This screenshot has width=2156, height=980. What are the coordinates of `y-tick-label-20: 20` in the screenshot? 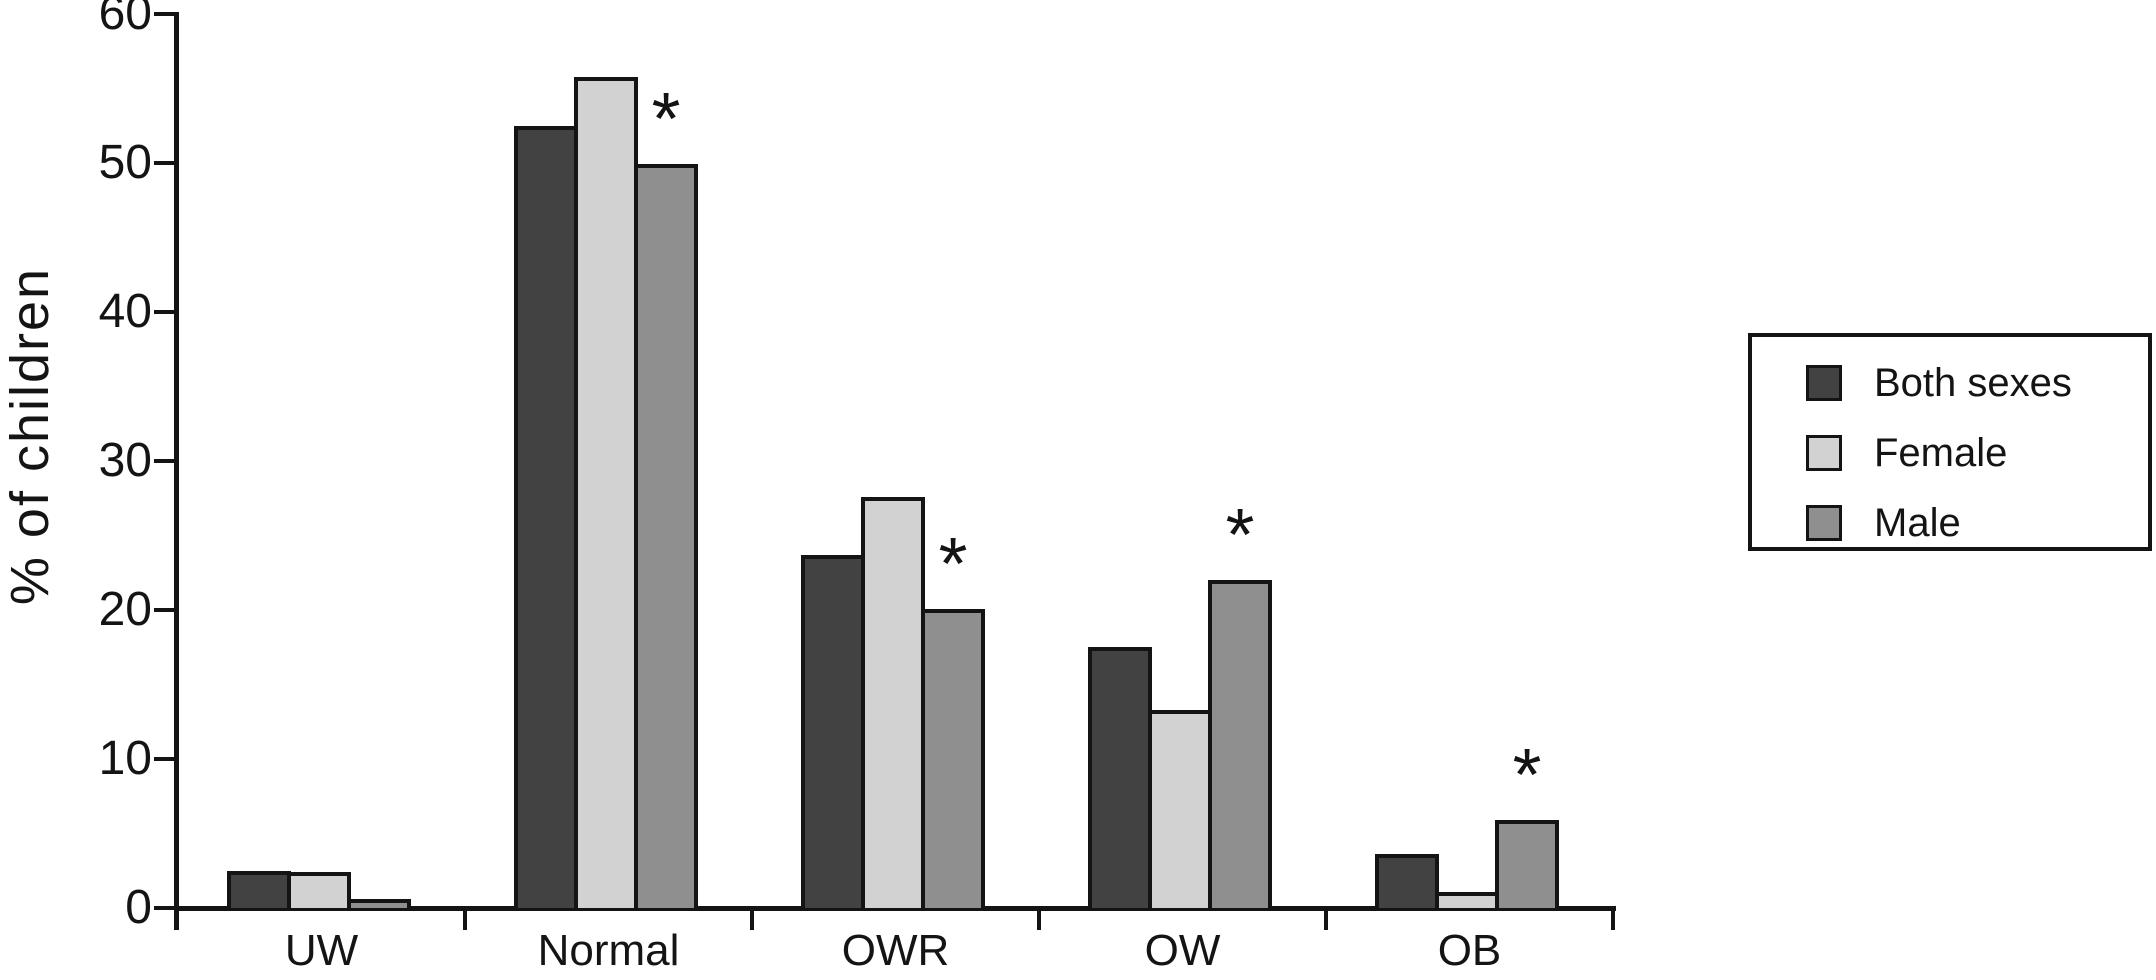 It's located at (125, 609).